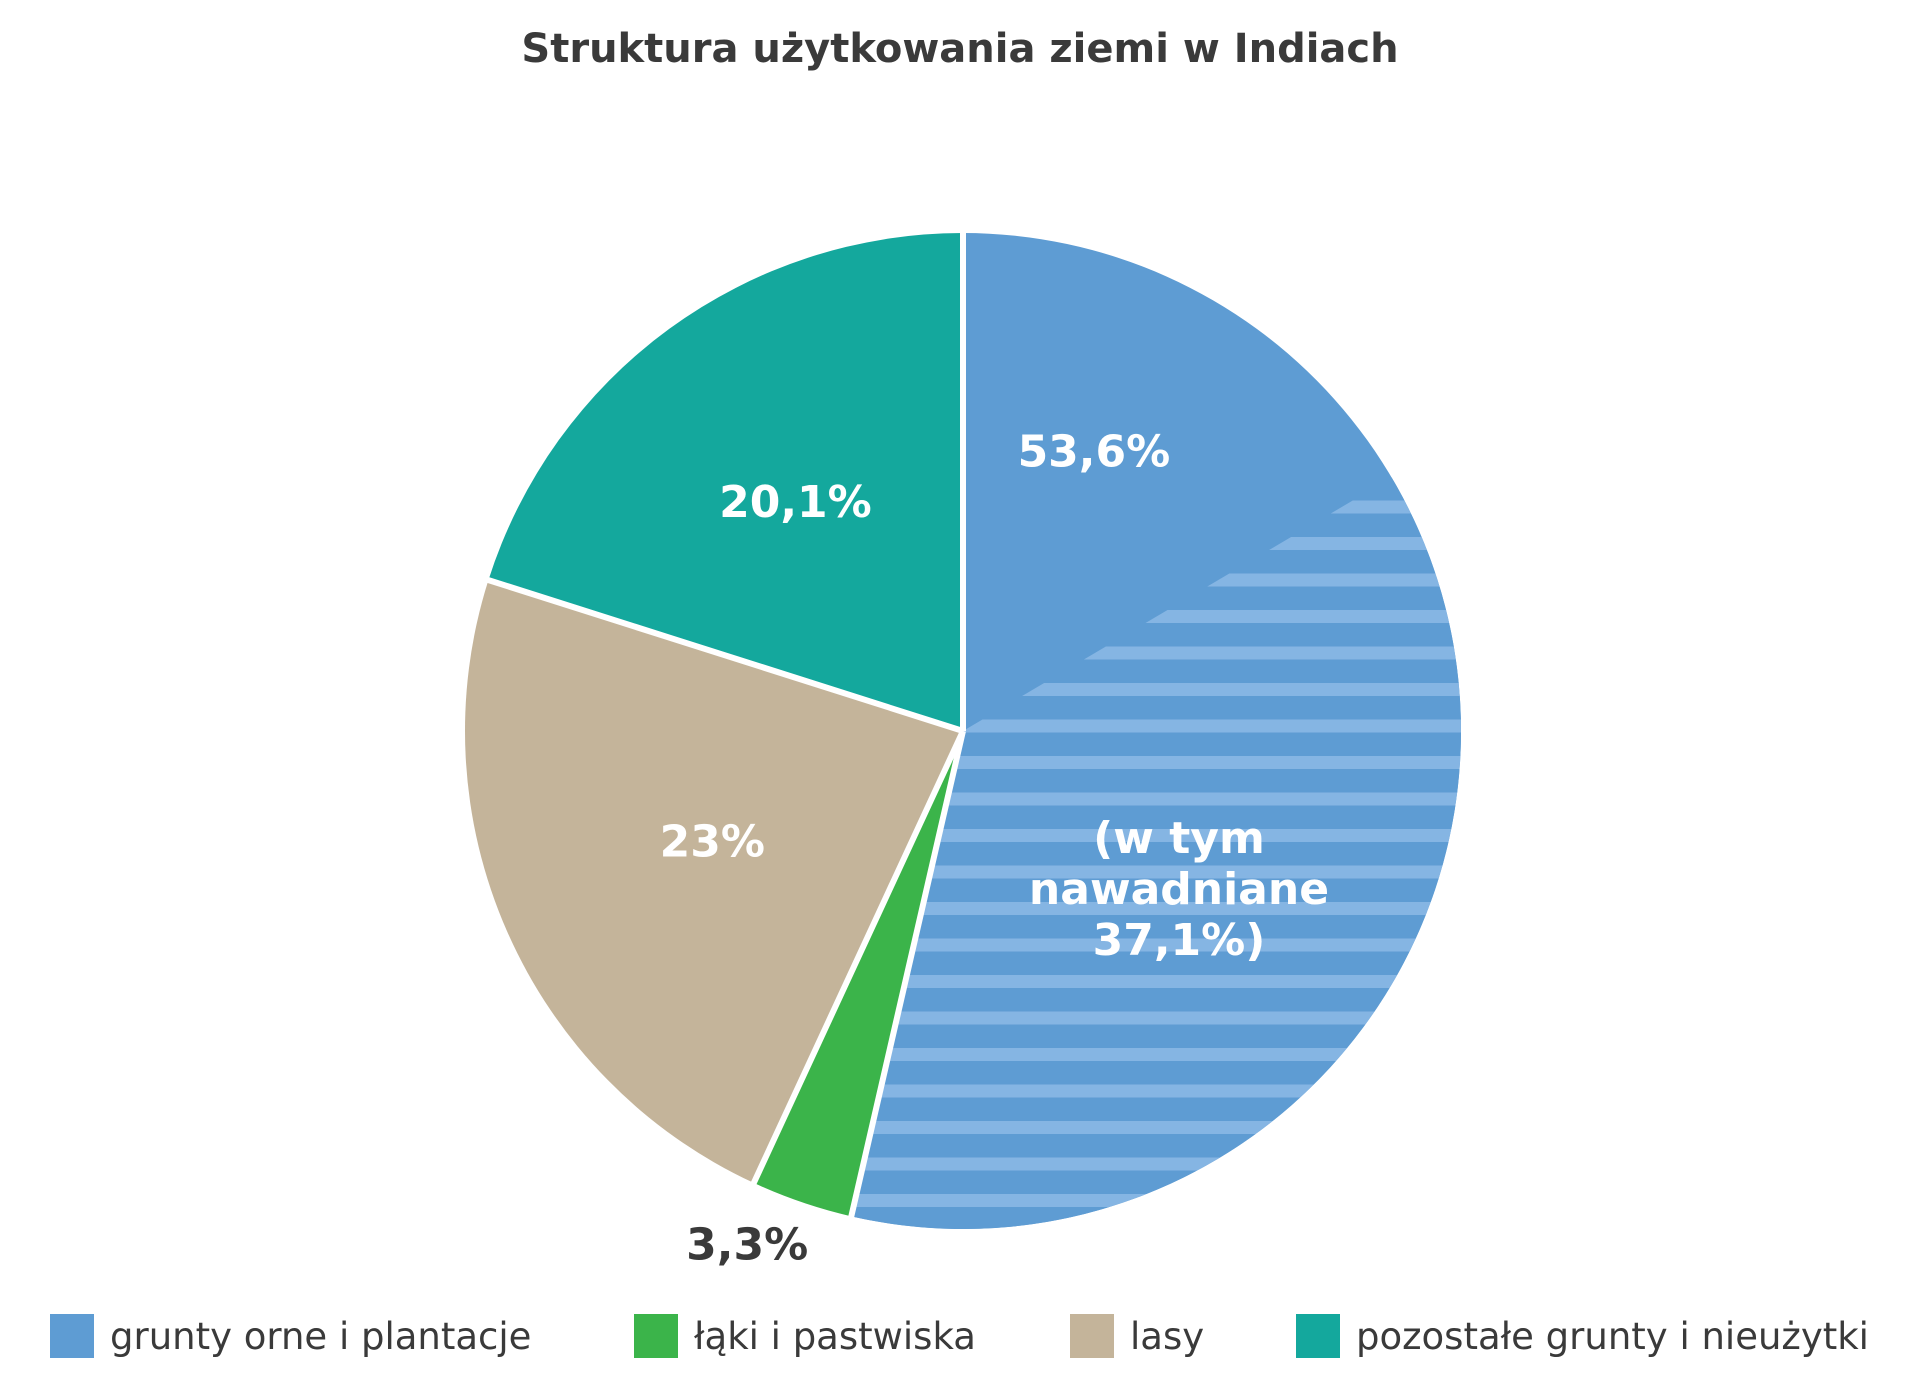 The width and height of the screenshot is (1920, 1397). Describe the element at coordinates (656, 1336) in the screenshot. I see `legend-swatch-laki` at that location.